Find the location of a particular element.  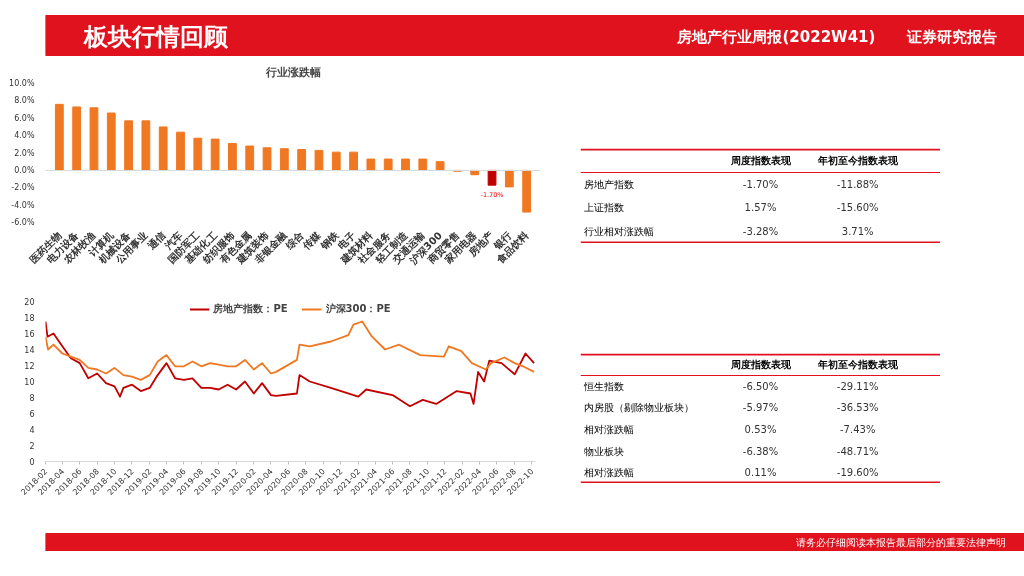

y-tick-label: 14 is located at coordinates (29, 350).